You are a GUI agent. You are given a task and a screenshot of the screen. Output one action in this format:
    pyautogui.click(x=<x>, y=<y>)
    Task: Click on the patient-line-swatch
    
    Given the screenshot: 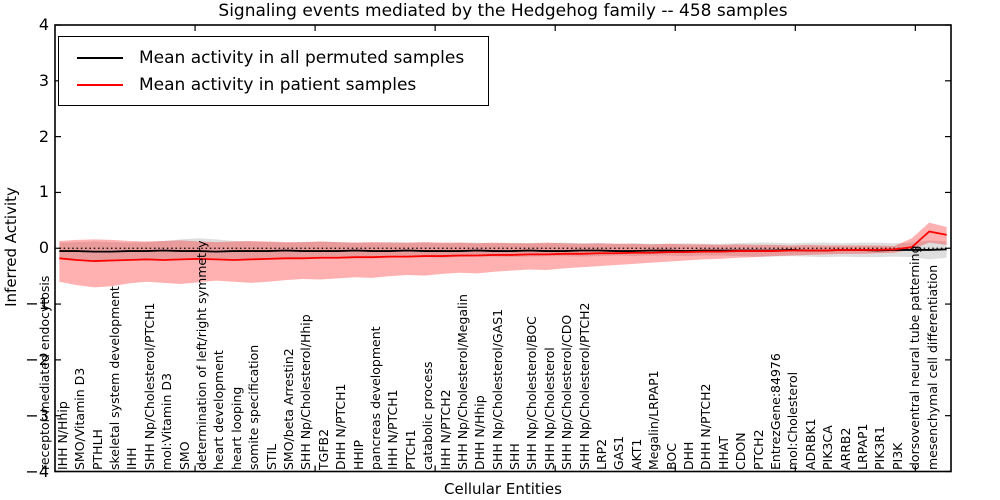 What is the action you would take?
    pyautogui.click(x=100, y=84)
    